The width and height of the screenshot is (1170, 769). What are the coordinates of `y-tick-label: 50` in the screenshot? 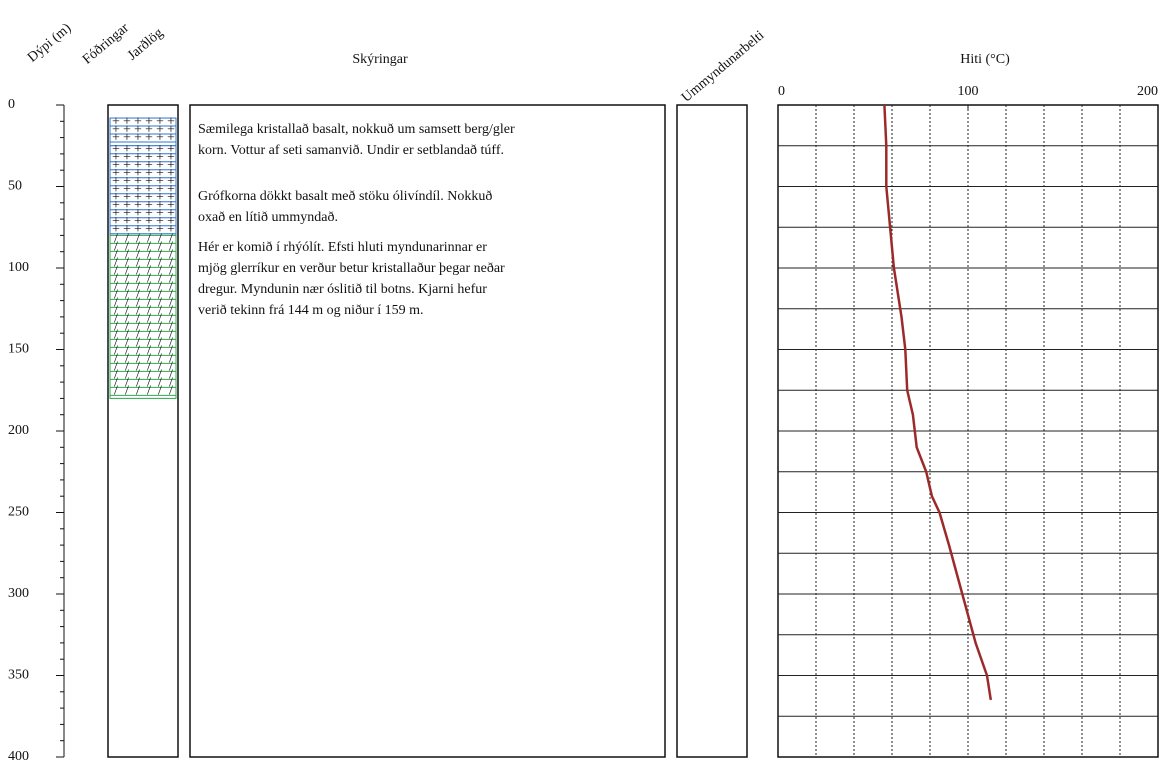 It's located at (15, 186).